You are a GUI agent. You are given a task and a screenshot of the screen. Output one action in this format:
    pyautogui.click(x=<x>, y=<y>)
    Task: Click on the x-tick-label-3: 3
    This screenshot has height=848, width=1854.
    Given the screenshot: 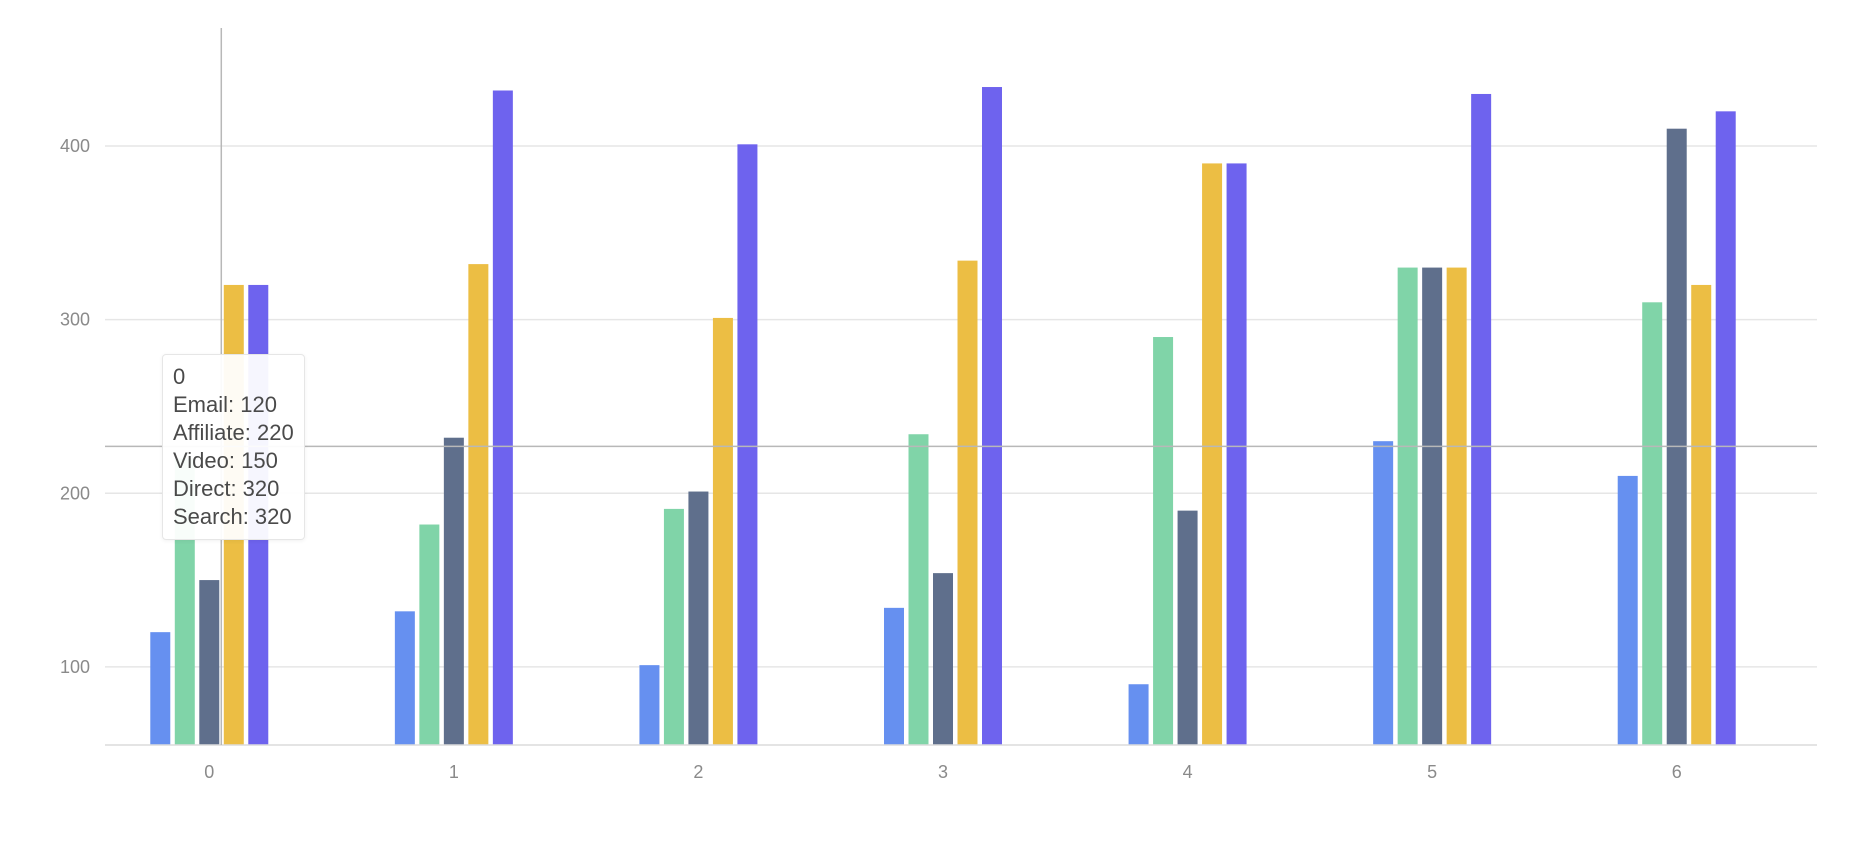 What is the action you would take?
    pyautogui.click(x=943, y=772)
    